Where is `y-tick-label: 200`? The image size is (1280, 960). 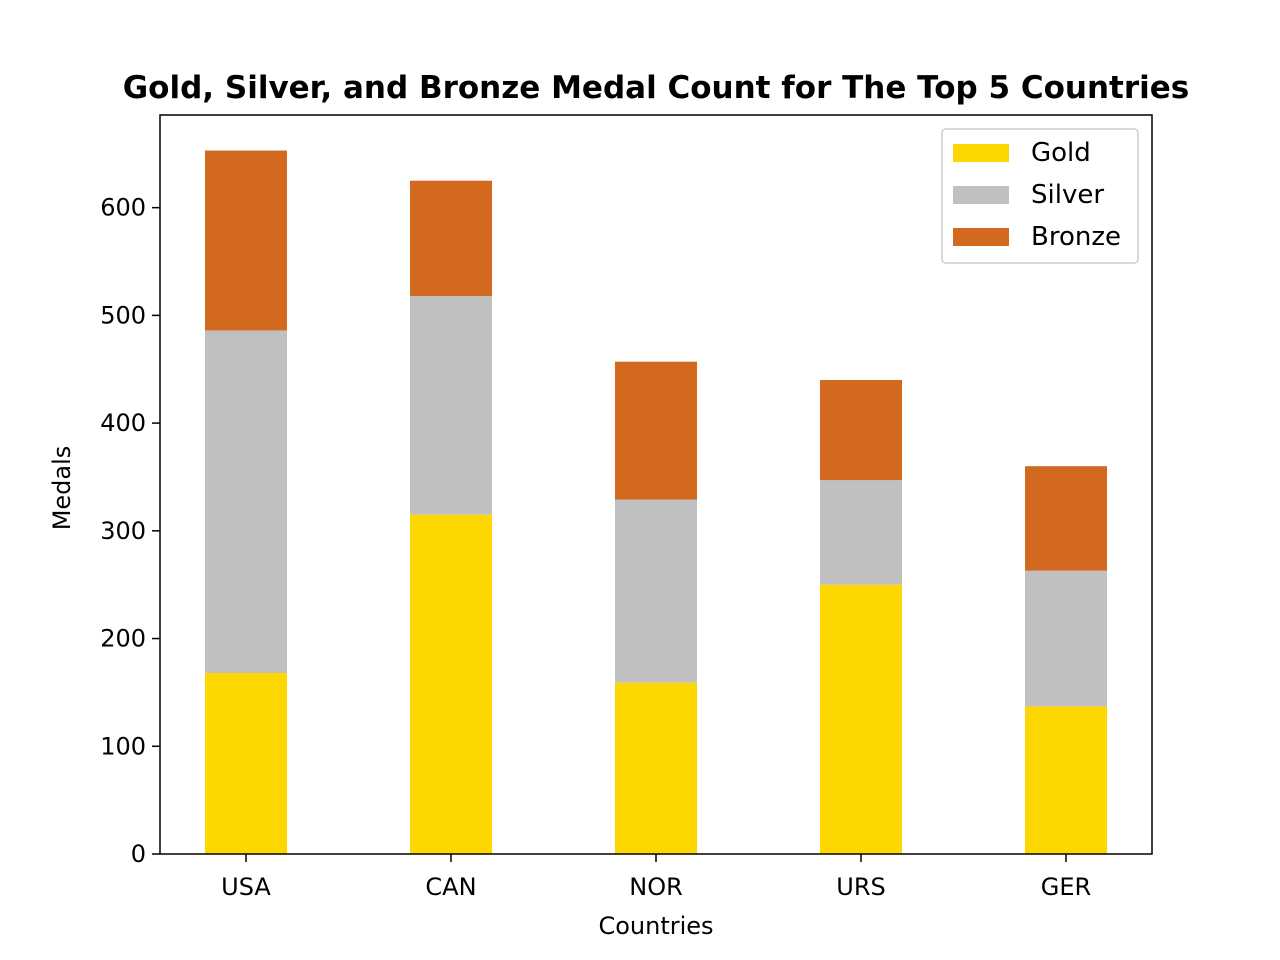 y-tick-label: 200 is located at coordinates (123, 639).